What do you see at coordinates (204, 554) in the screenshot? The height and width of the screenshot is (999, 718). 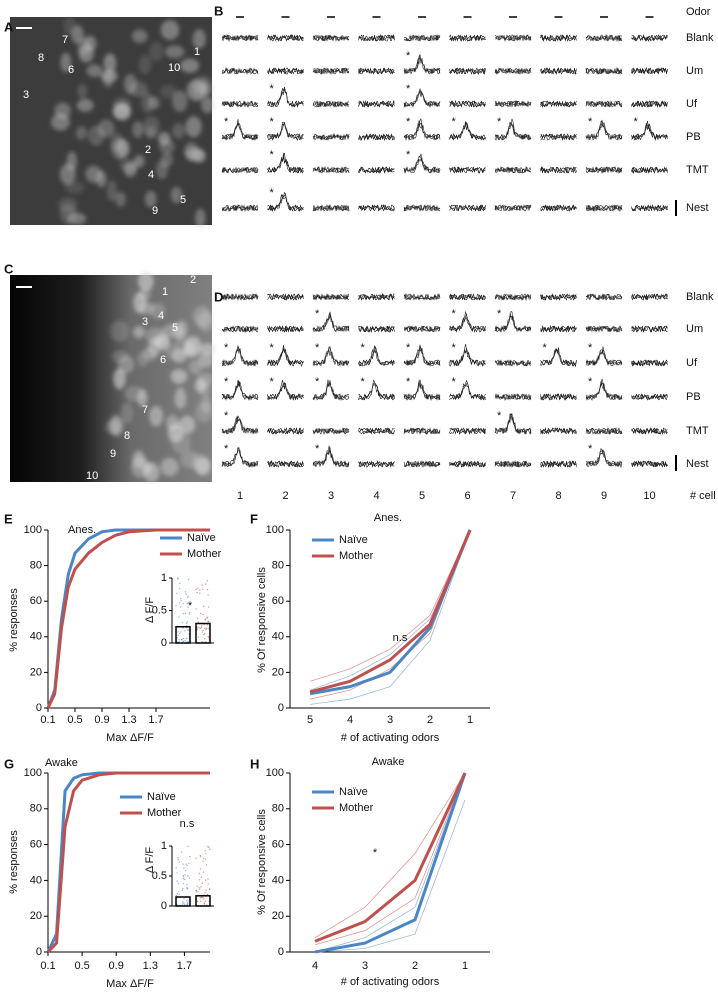 I see `legend-label: Mother` at bounding box center [204, 554].